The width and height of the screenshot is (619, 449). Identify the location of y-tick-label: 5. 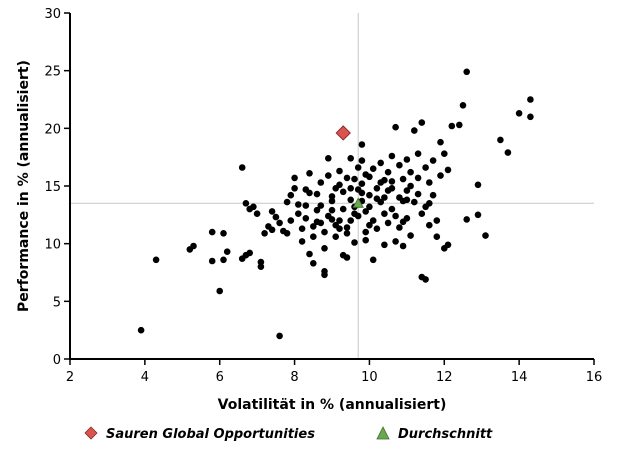
(57, 302).